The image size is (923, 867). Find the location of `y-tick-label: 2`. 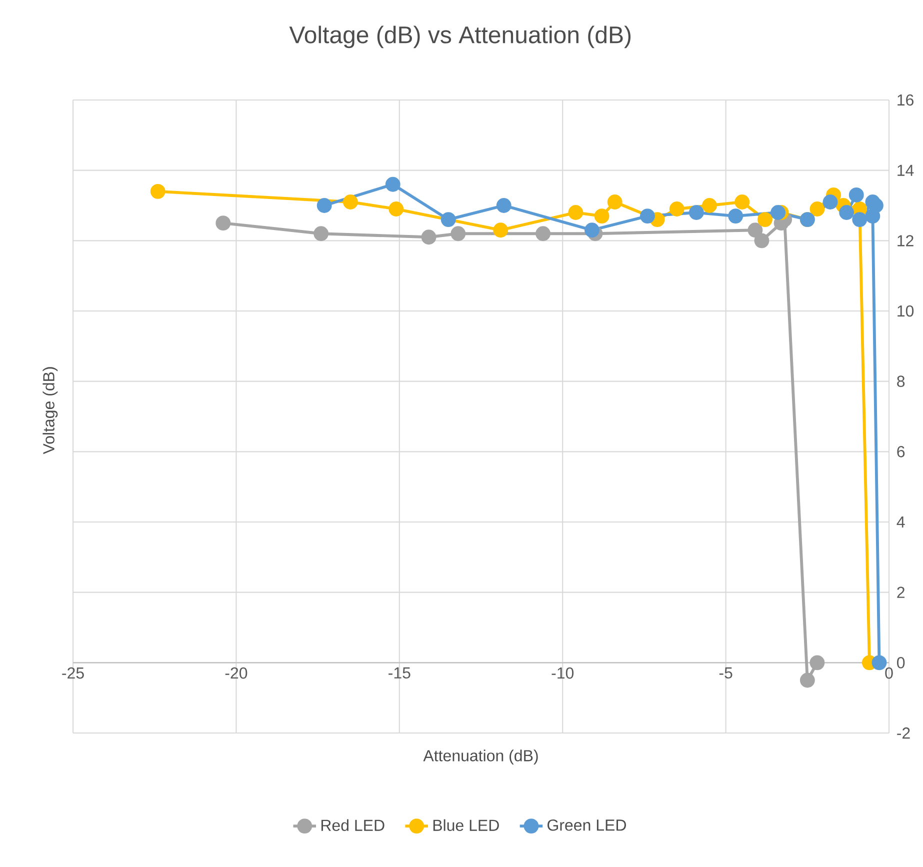

y-tick-label: 2 is located at coordinates (900, 592).